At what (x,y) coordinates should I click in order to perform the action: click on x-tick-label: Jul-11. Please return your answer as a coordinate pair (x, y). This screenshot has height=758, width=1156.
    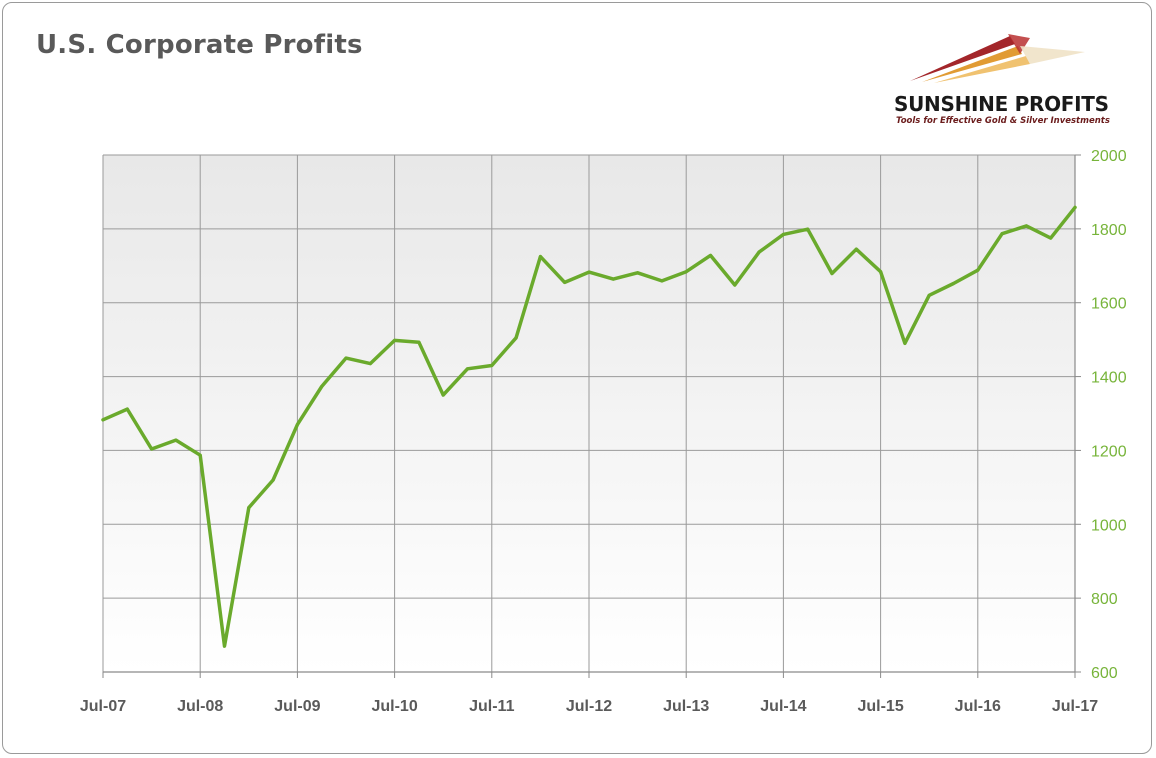
    Looking at the image, I should click on (491, 706).